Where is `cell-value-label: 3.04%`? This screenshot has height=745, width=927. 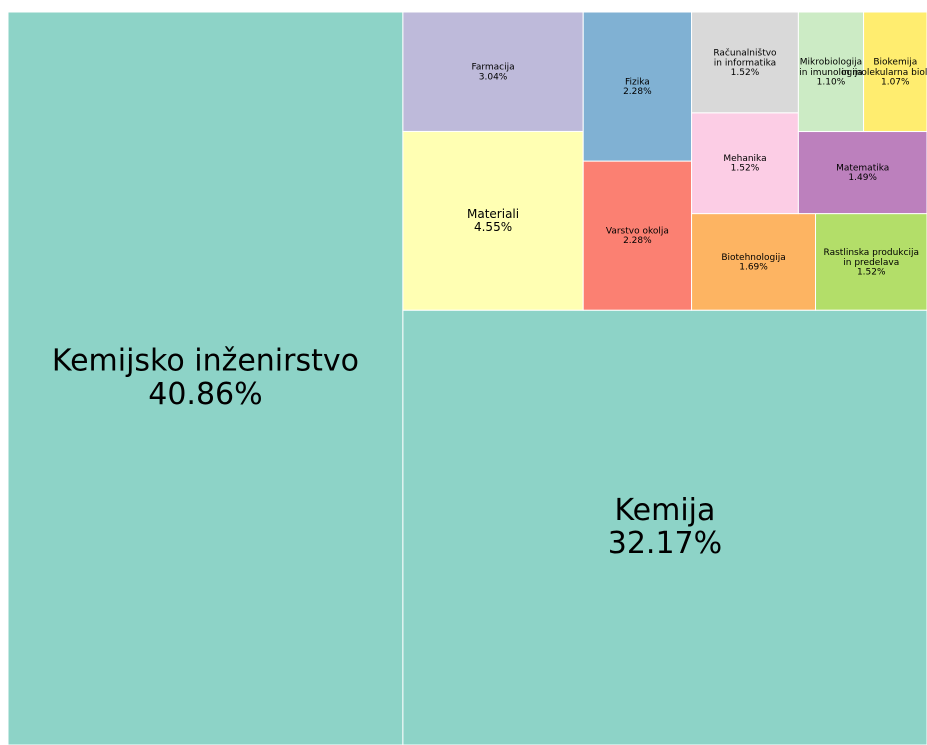
cell-value-label: 3.04% is located at coordinates (493, 77).